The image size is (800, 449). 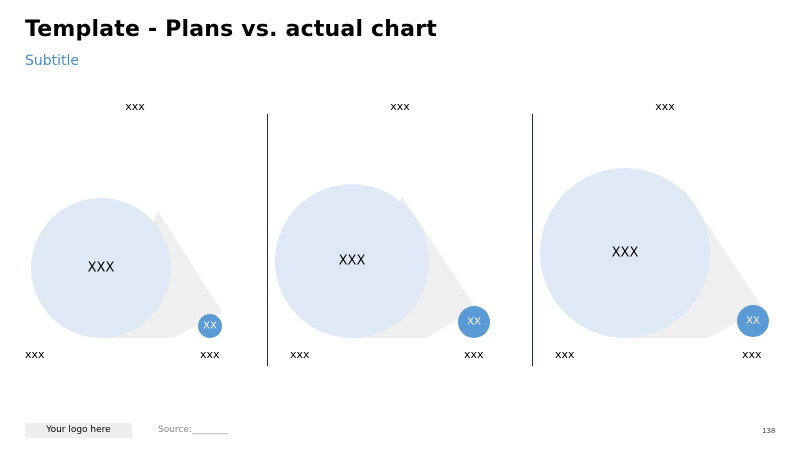 I want to click on logo-placeholder: Your logo here, so click(x=78, y=430).